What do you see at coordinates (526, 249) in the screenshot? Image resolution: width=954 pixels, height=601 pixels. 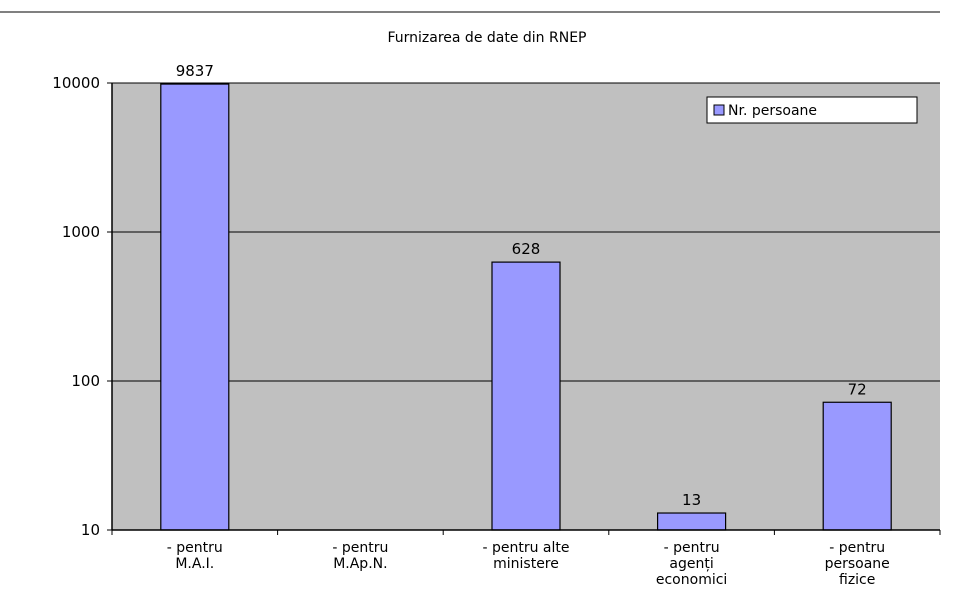 I see `data-label: 628` at bounding box center [526, 249].